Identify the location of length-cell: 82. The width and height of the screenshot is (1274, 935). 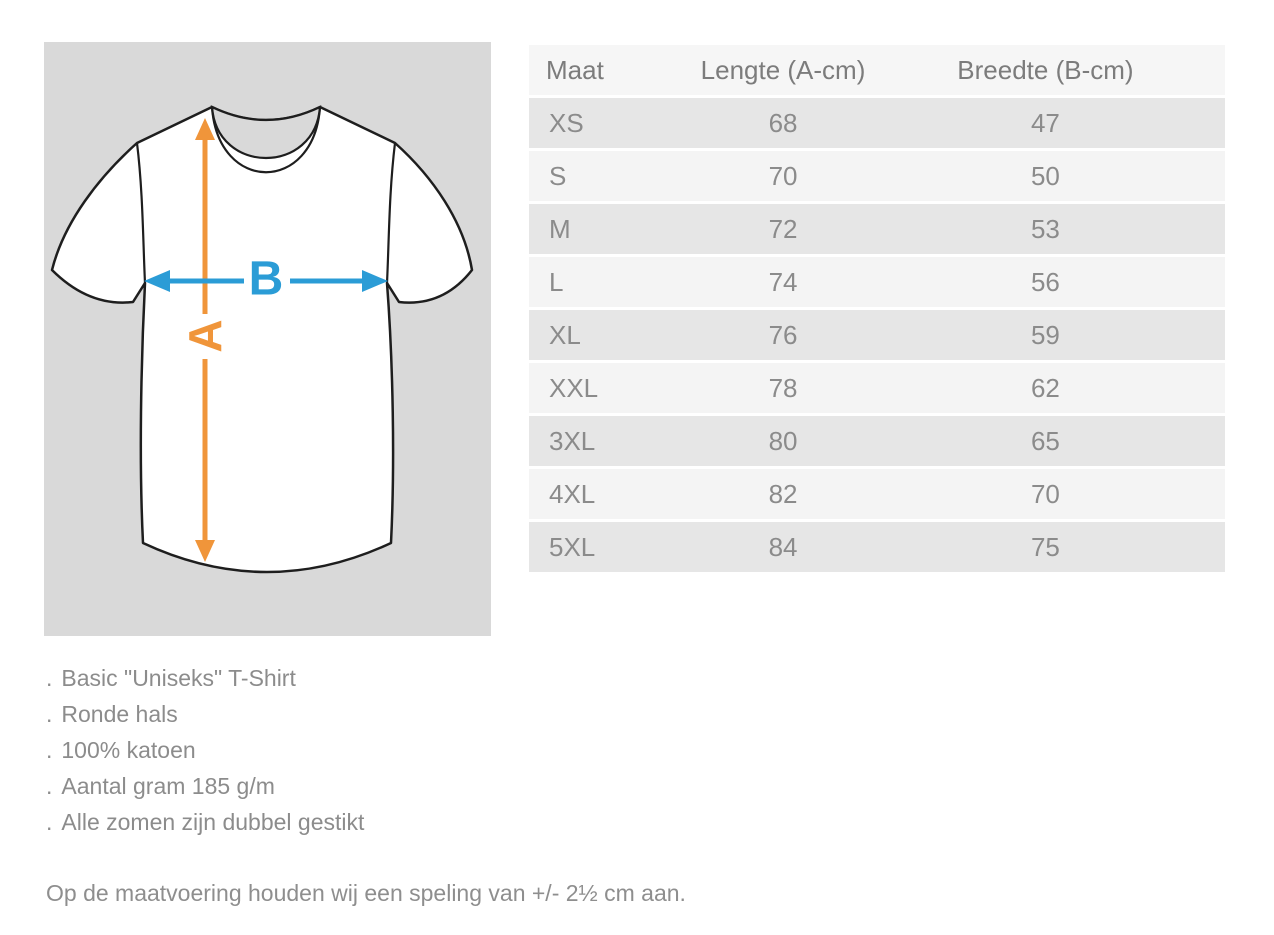
(783, 494).